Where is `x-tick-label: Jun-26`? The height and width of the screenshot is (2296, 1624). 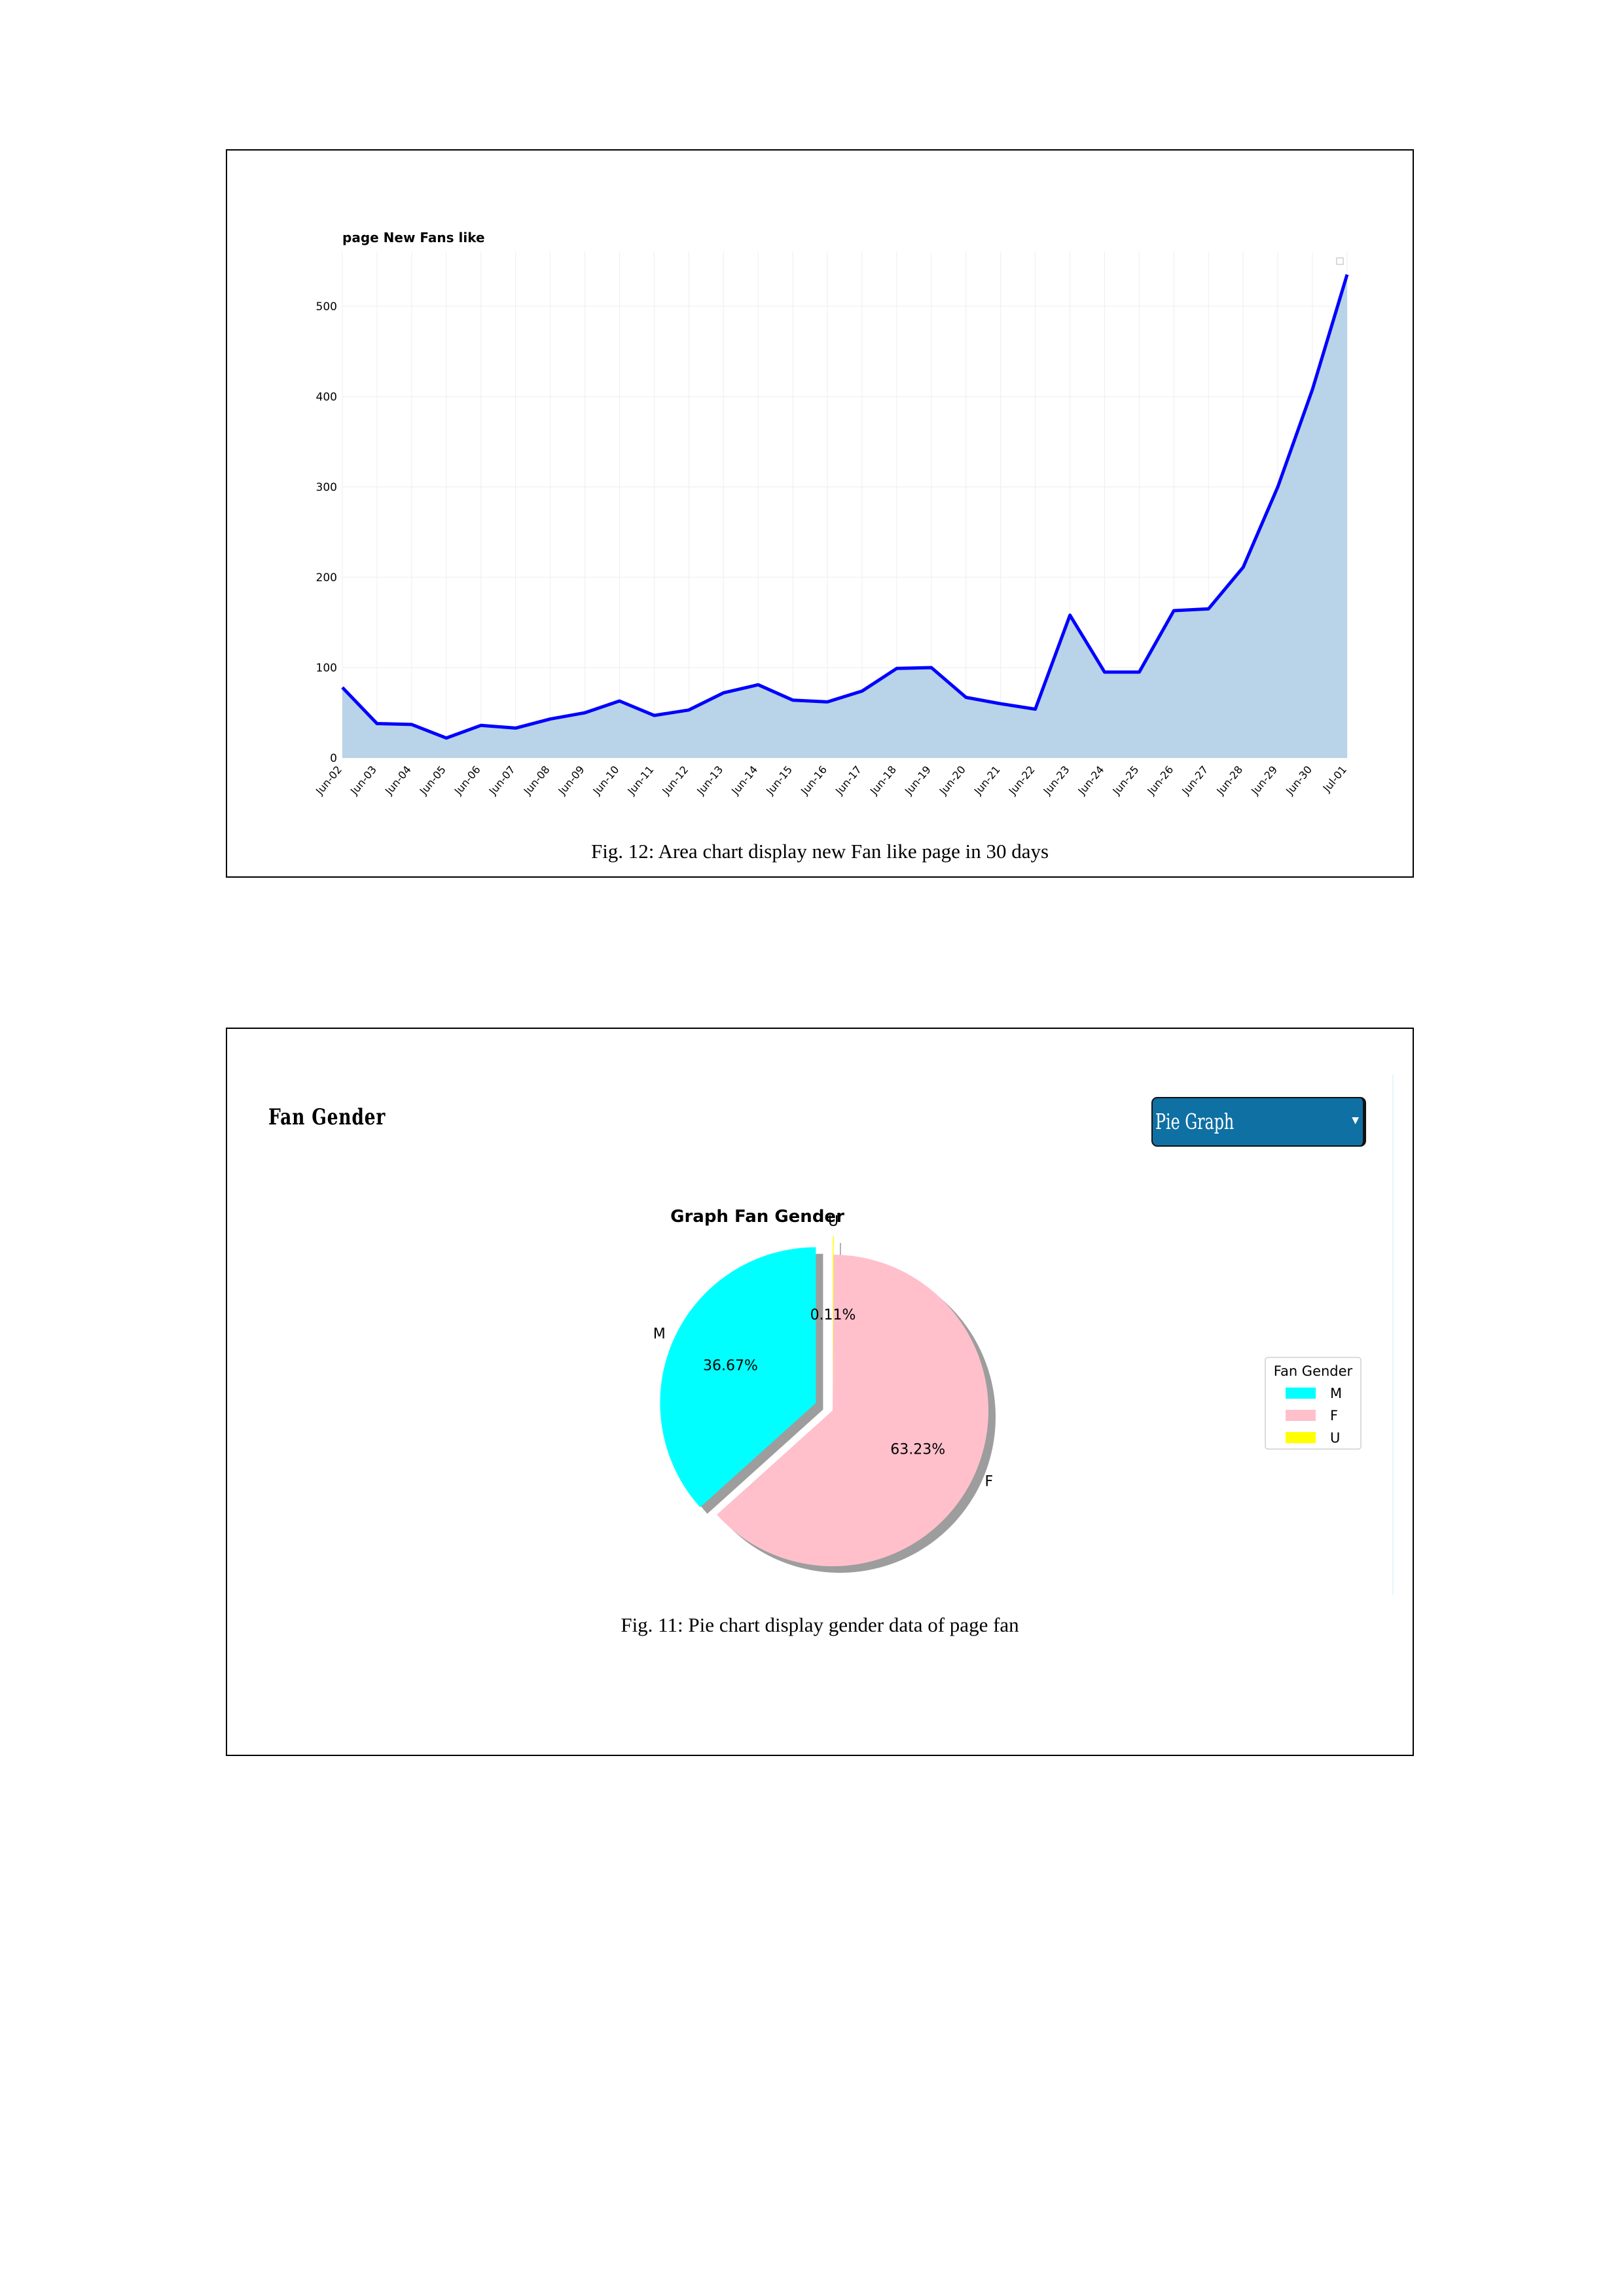 x-tick-label: Jun-26 is located at coordinates (1160, 780).